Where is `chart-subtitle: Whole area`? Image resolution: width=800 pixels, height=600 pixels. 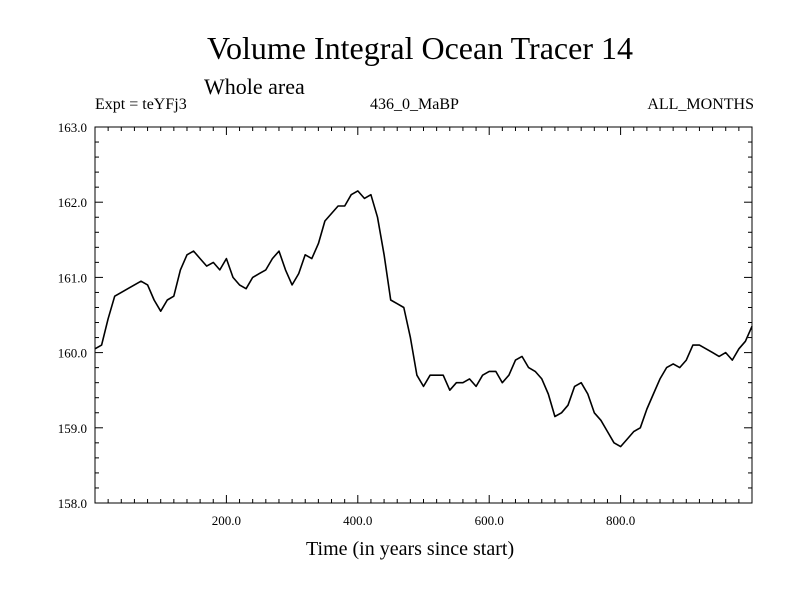
chart-subtitle: Whole area is located at coordinates (254, 86).